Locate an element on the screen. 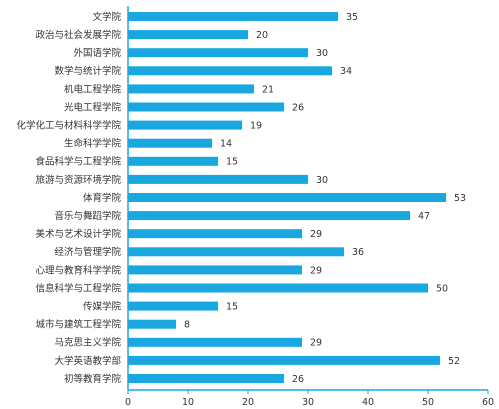 The height and width of the screenshot is (409, 499). x-tick-label: 40 is located at coordinates (368, 402).